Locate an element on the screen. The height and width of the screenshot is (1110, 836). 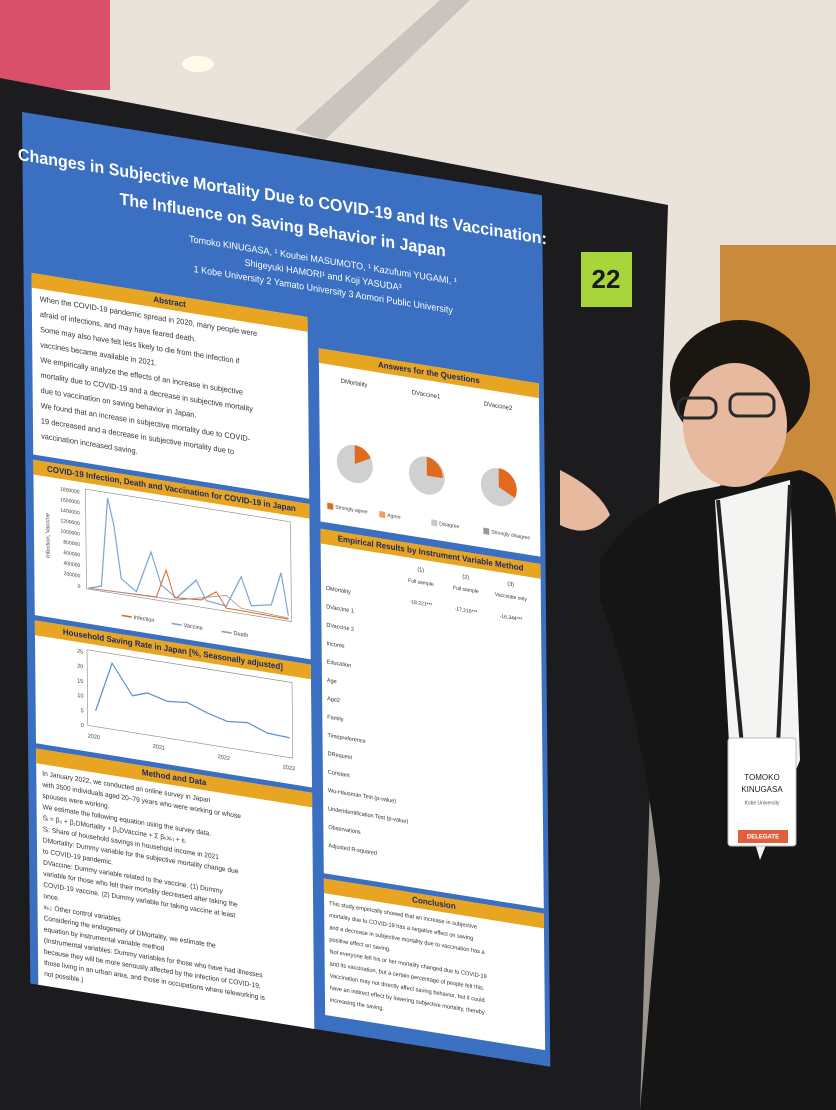
y-tick-label: 1200000 is located at coordinates (70, 522).